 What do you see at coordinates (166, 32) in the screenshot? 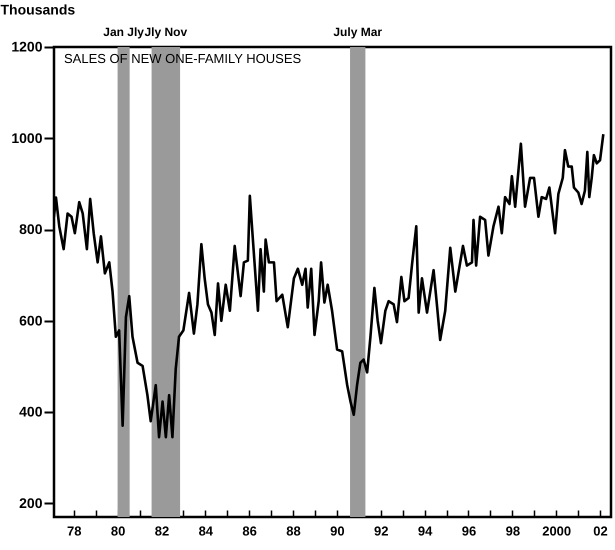
I see `band-label: Jly Nov` at bounding box center [166, 32].